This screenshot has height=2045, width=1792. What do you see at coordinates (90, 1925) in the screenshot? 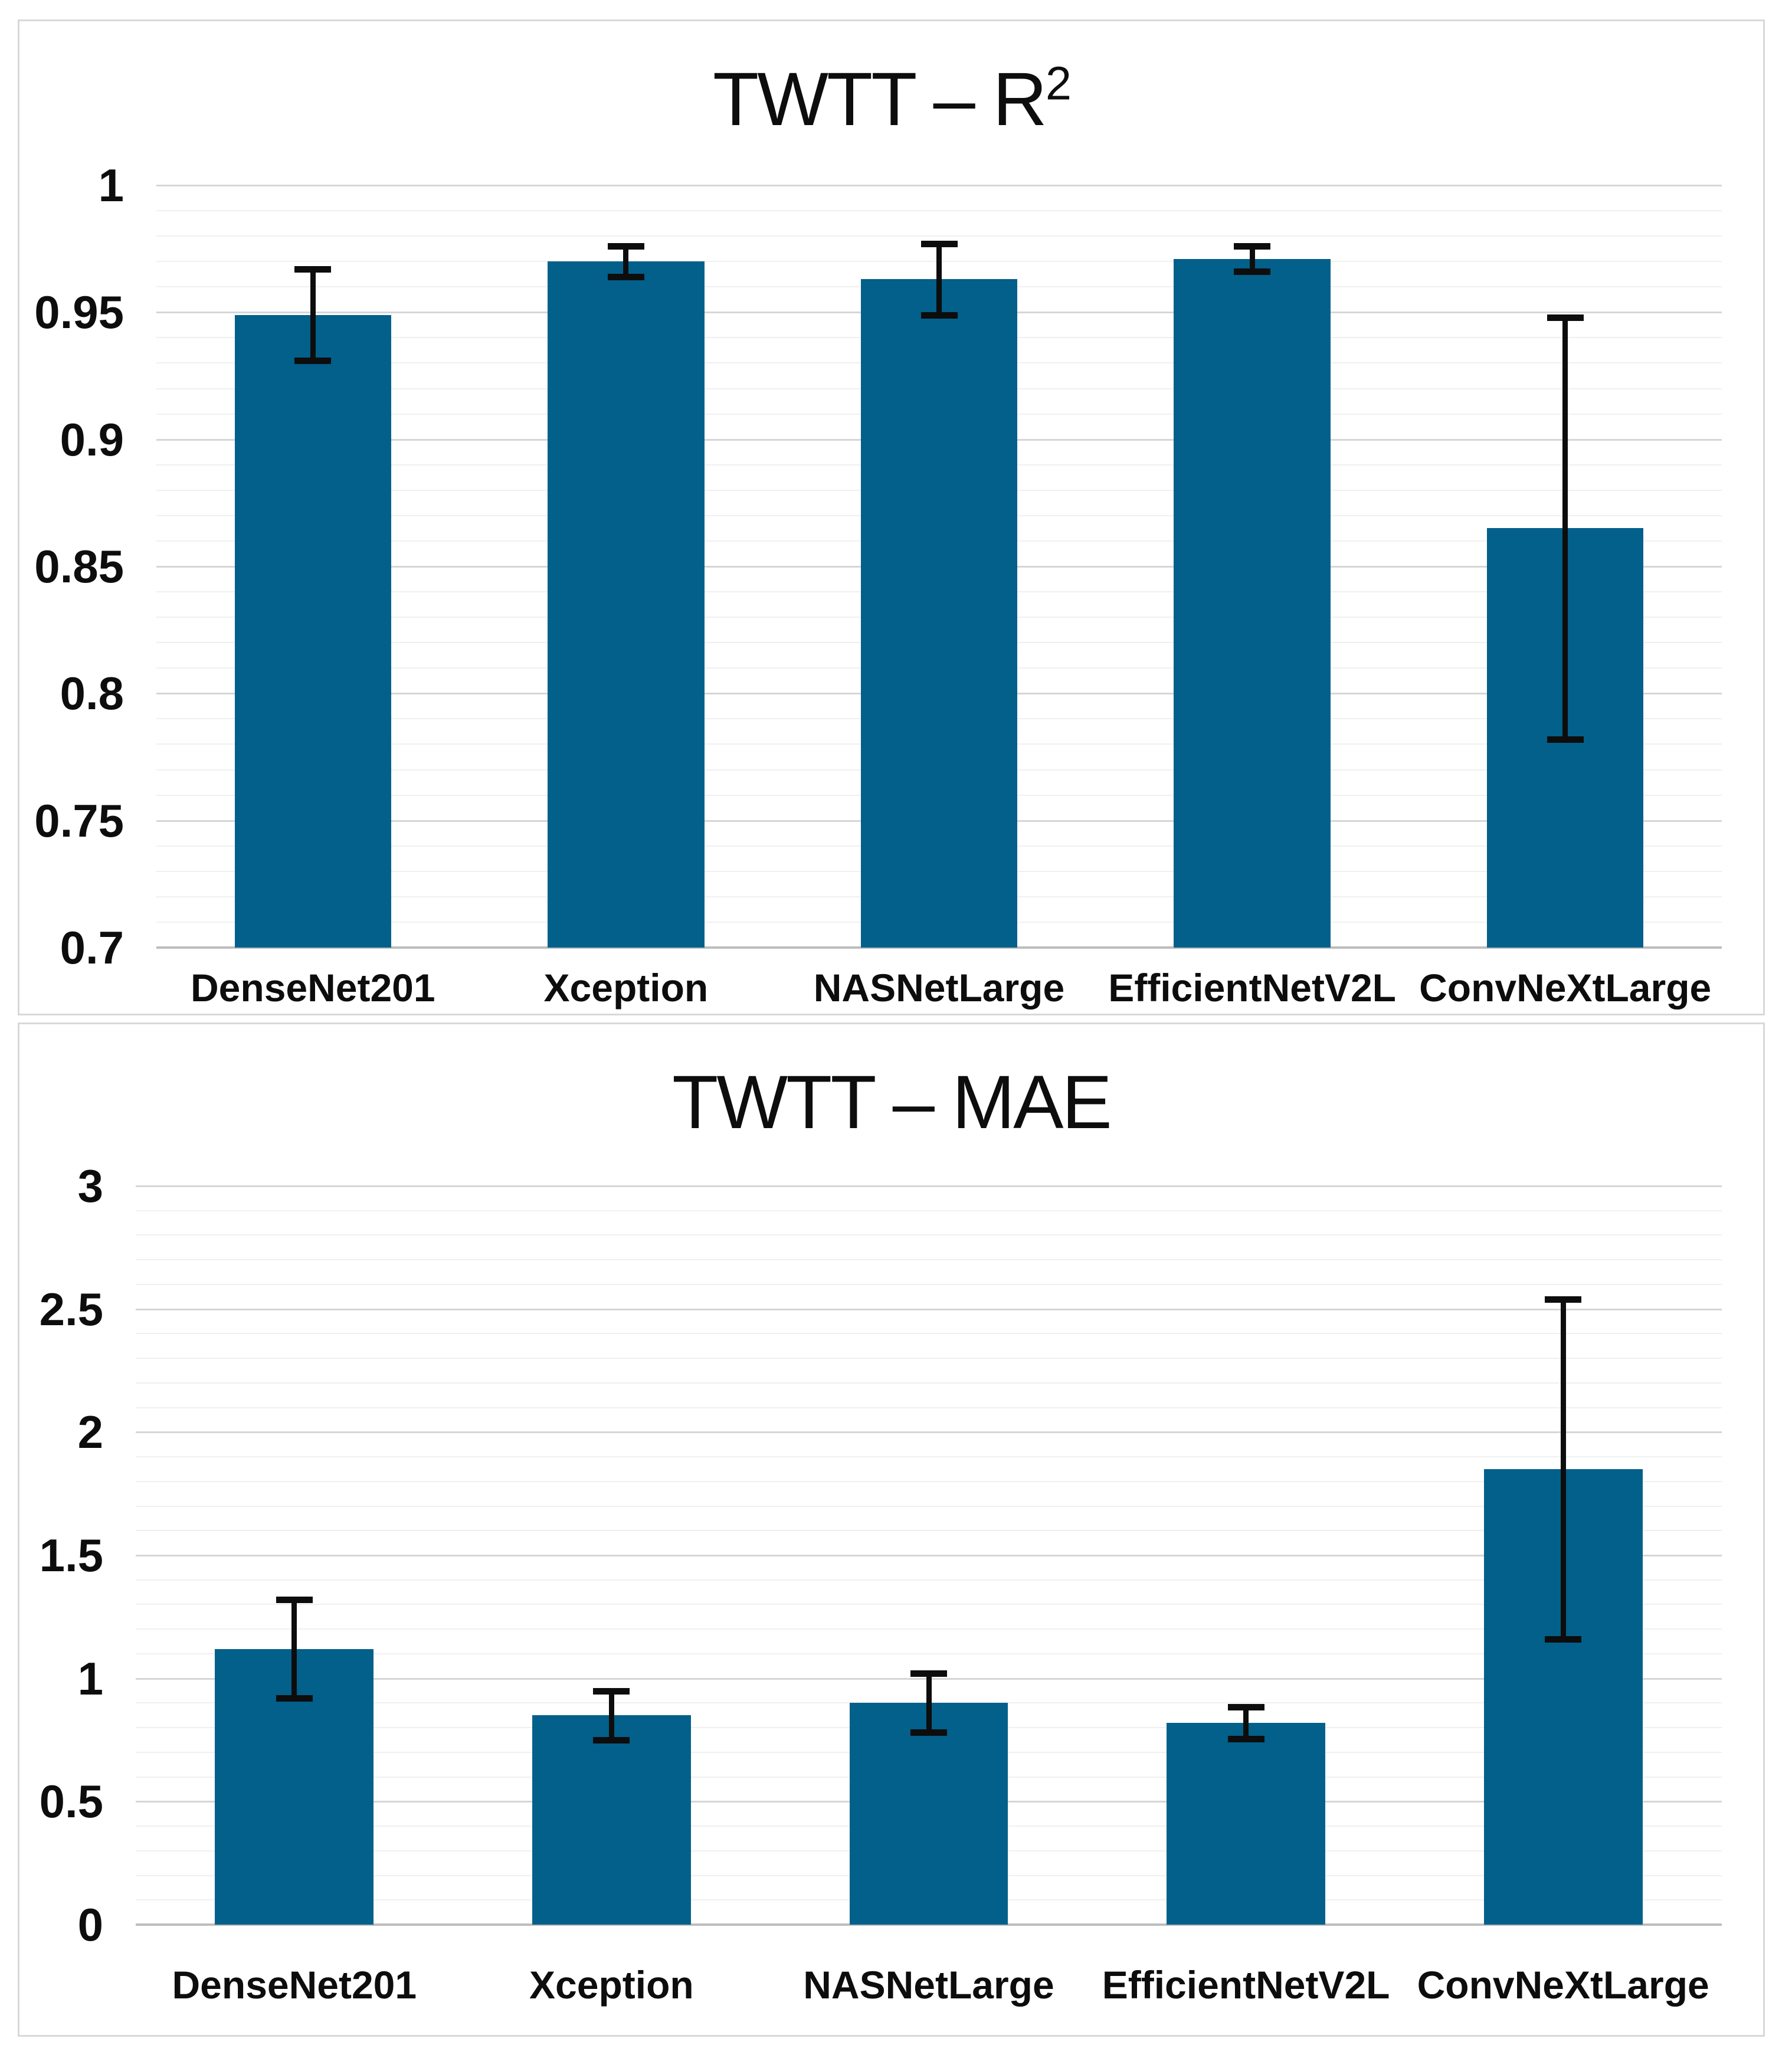
I see `y-tick-label: 0` at bounding box center [90, 1925].